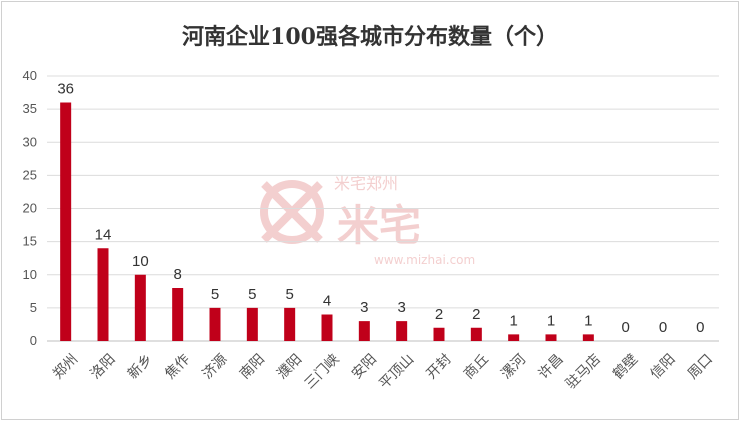  What do you see at coordinates (140, 261) in the screenshot?
I see `data-label: 10` at bounding box center [140, 261].